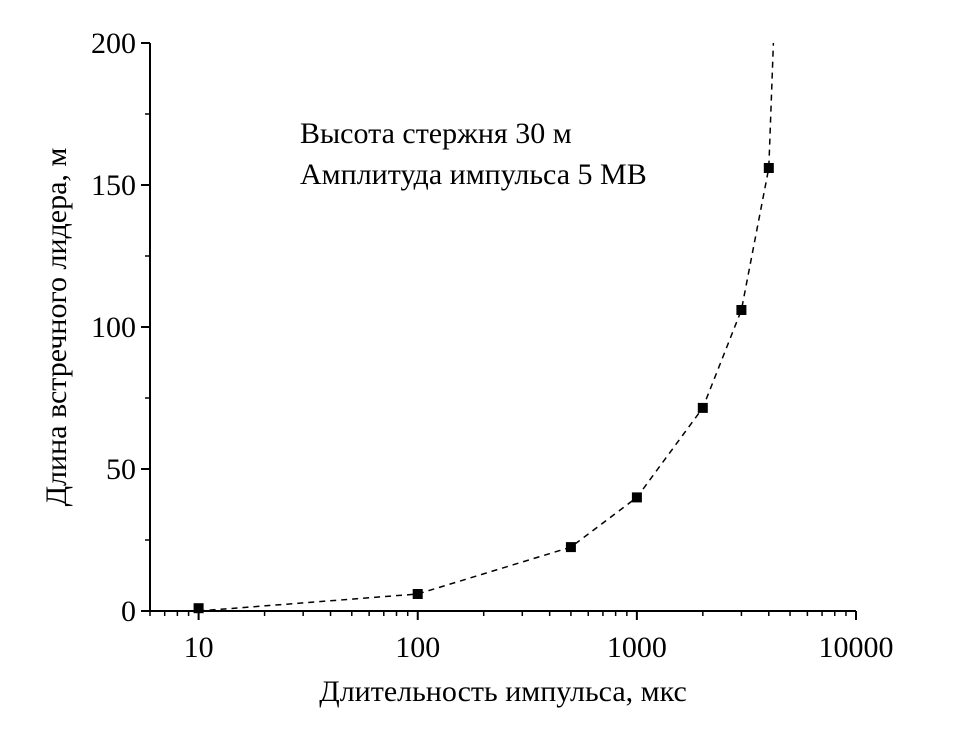 This screenshot has height=734, width=976. Describe the element at coordinates (113, 185) in the screenshot. I see `y-tick-label: 150` at that location.